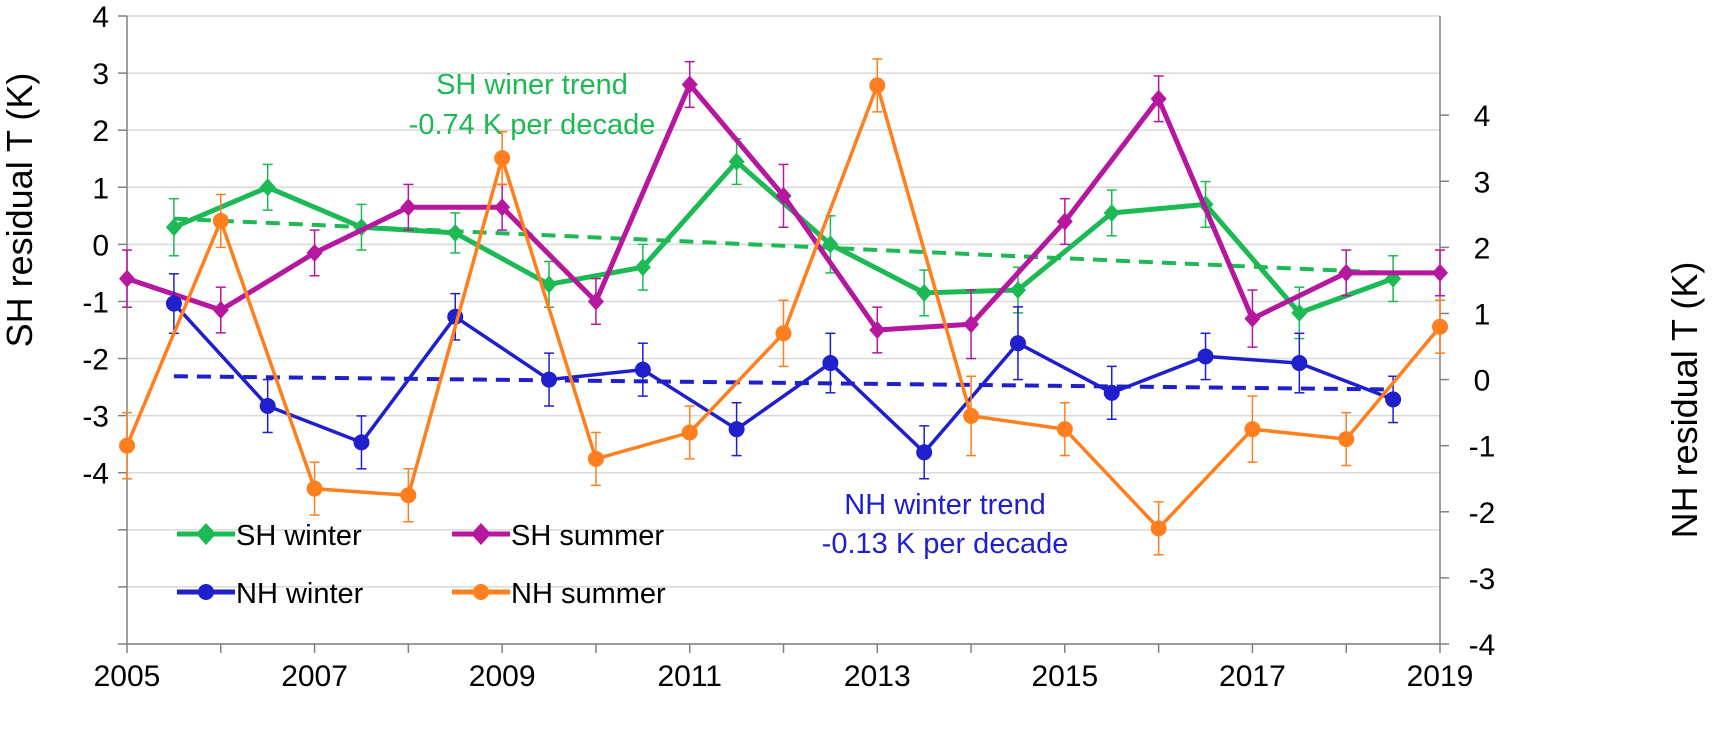 This screenshot has height=733, width=1715. What do you see at coordinates (1482, 579) in the screenshot?
I see `y-right-tick-label: -3` at bounding box center [1482, 579].